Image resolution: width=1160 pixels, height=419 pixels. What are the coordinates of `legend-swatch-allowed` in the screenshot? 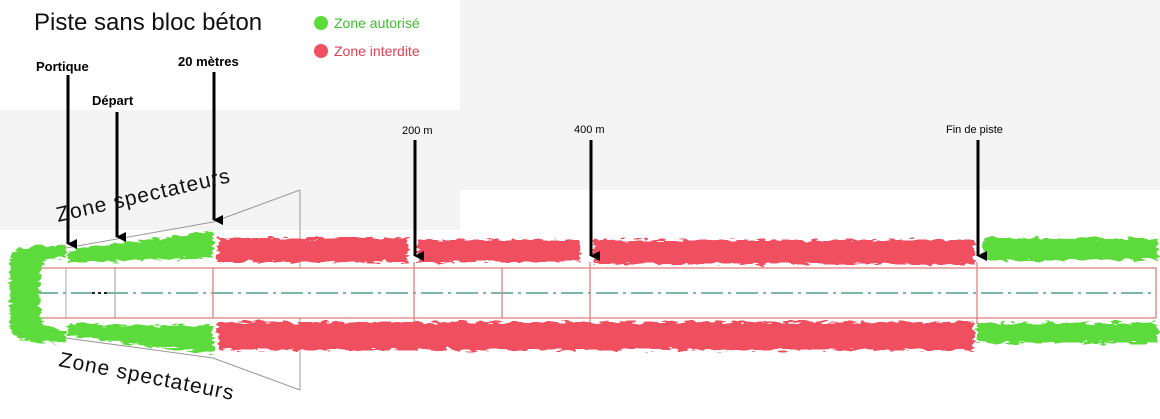 It's located at (321, 23).